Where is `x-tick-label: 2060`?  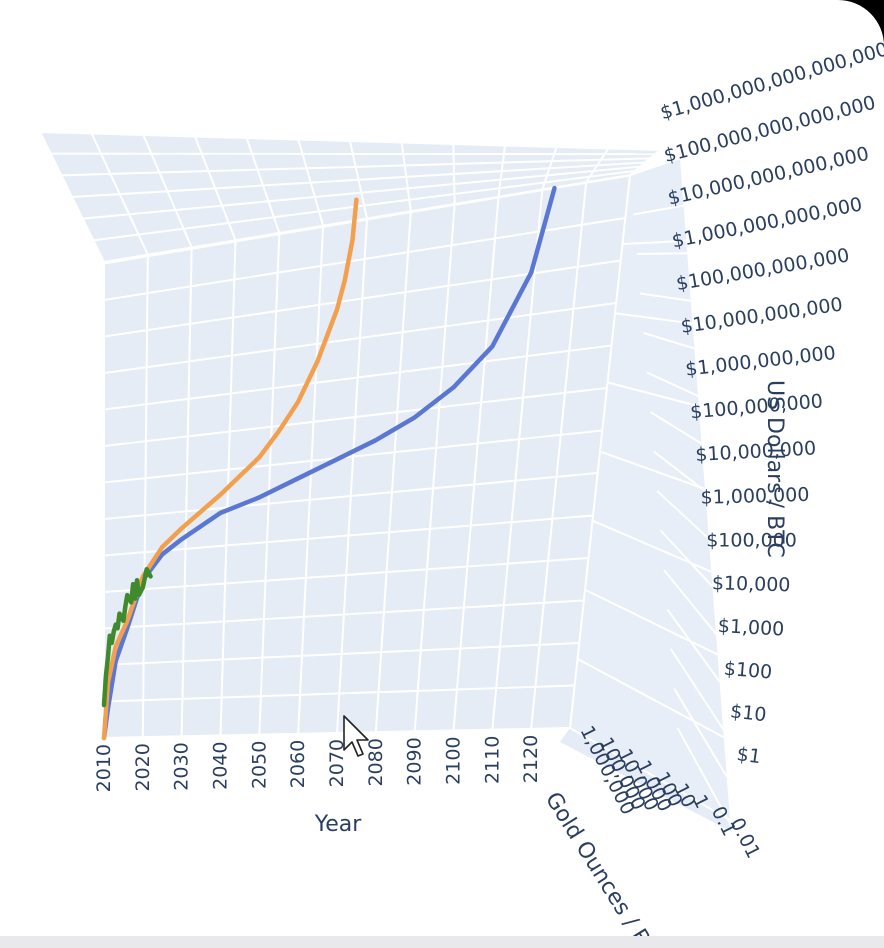 x-tick-label: 2060 is located at coordinates (298, 764).